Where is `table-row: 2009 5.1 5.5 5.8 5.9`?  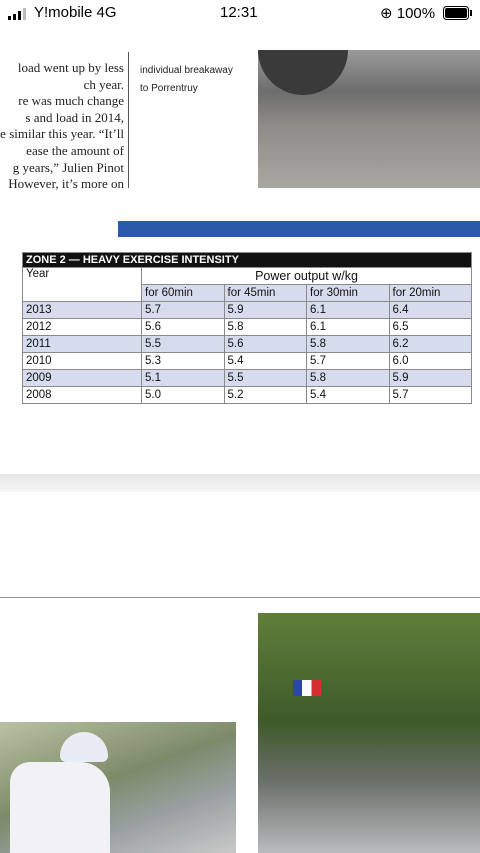
table-row: 2009 5.1 5.5 5.8 5.9 is located at coordinates (247, 378).